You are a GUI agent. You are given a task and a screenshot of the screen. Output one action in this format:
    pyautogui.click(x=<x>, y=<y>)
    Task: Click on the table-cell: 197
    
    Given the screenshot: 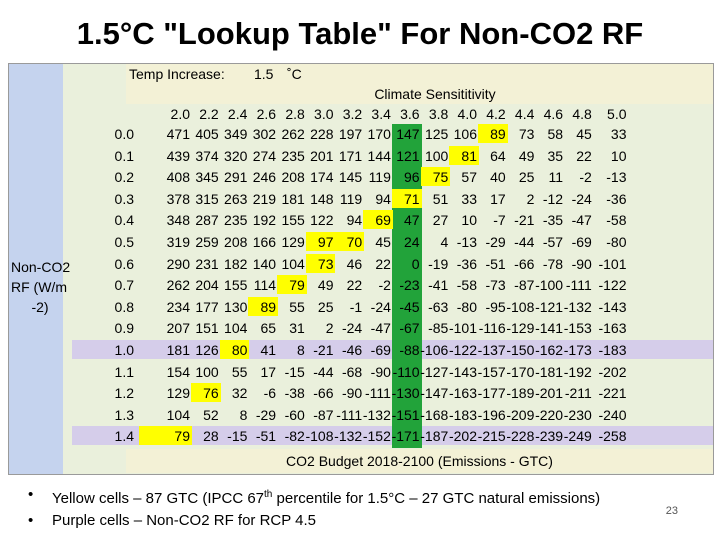 What is the action you would take?
    pyautogui.click(x=350, y=134)
    